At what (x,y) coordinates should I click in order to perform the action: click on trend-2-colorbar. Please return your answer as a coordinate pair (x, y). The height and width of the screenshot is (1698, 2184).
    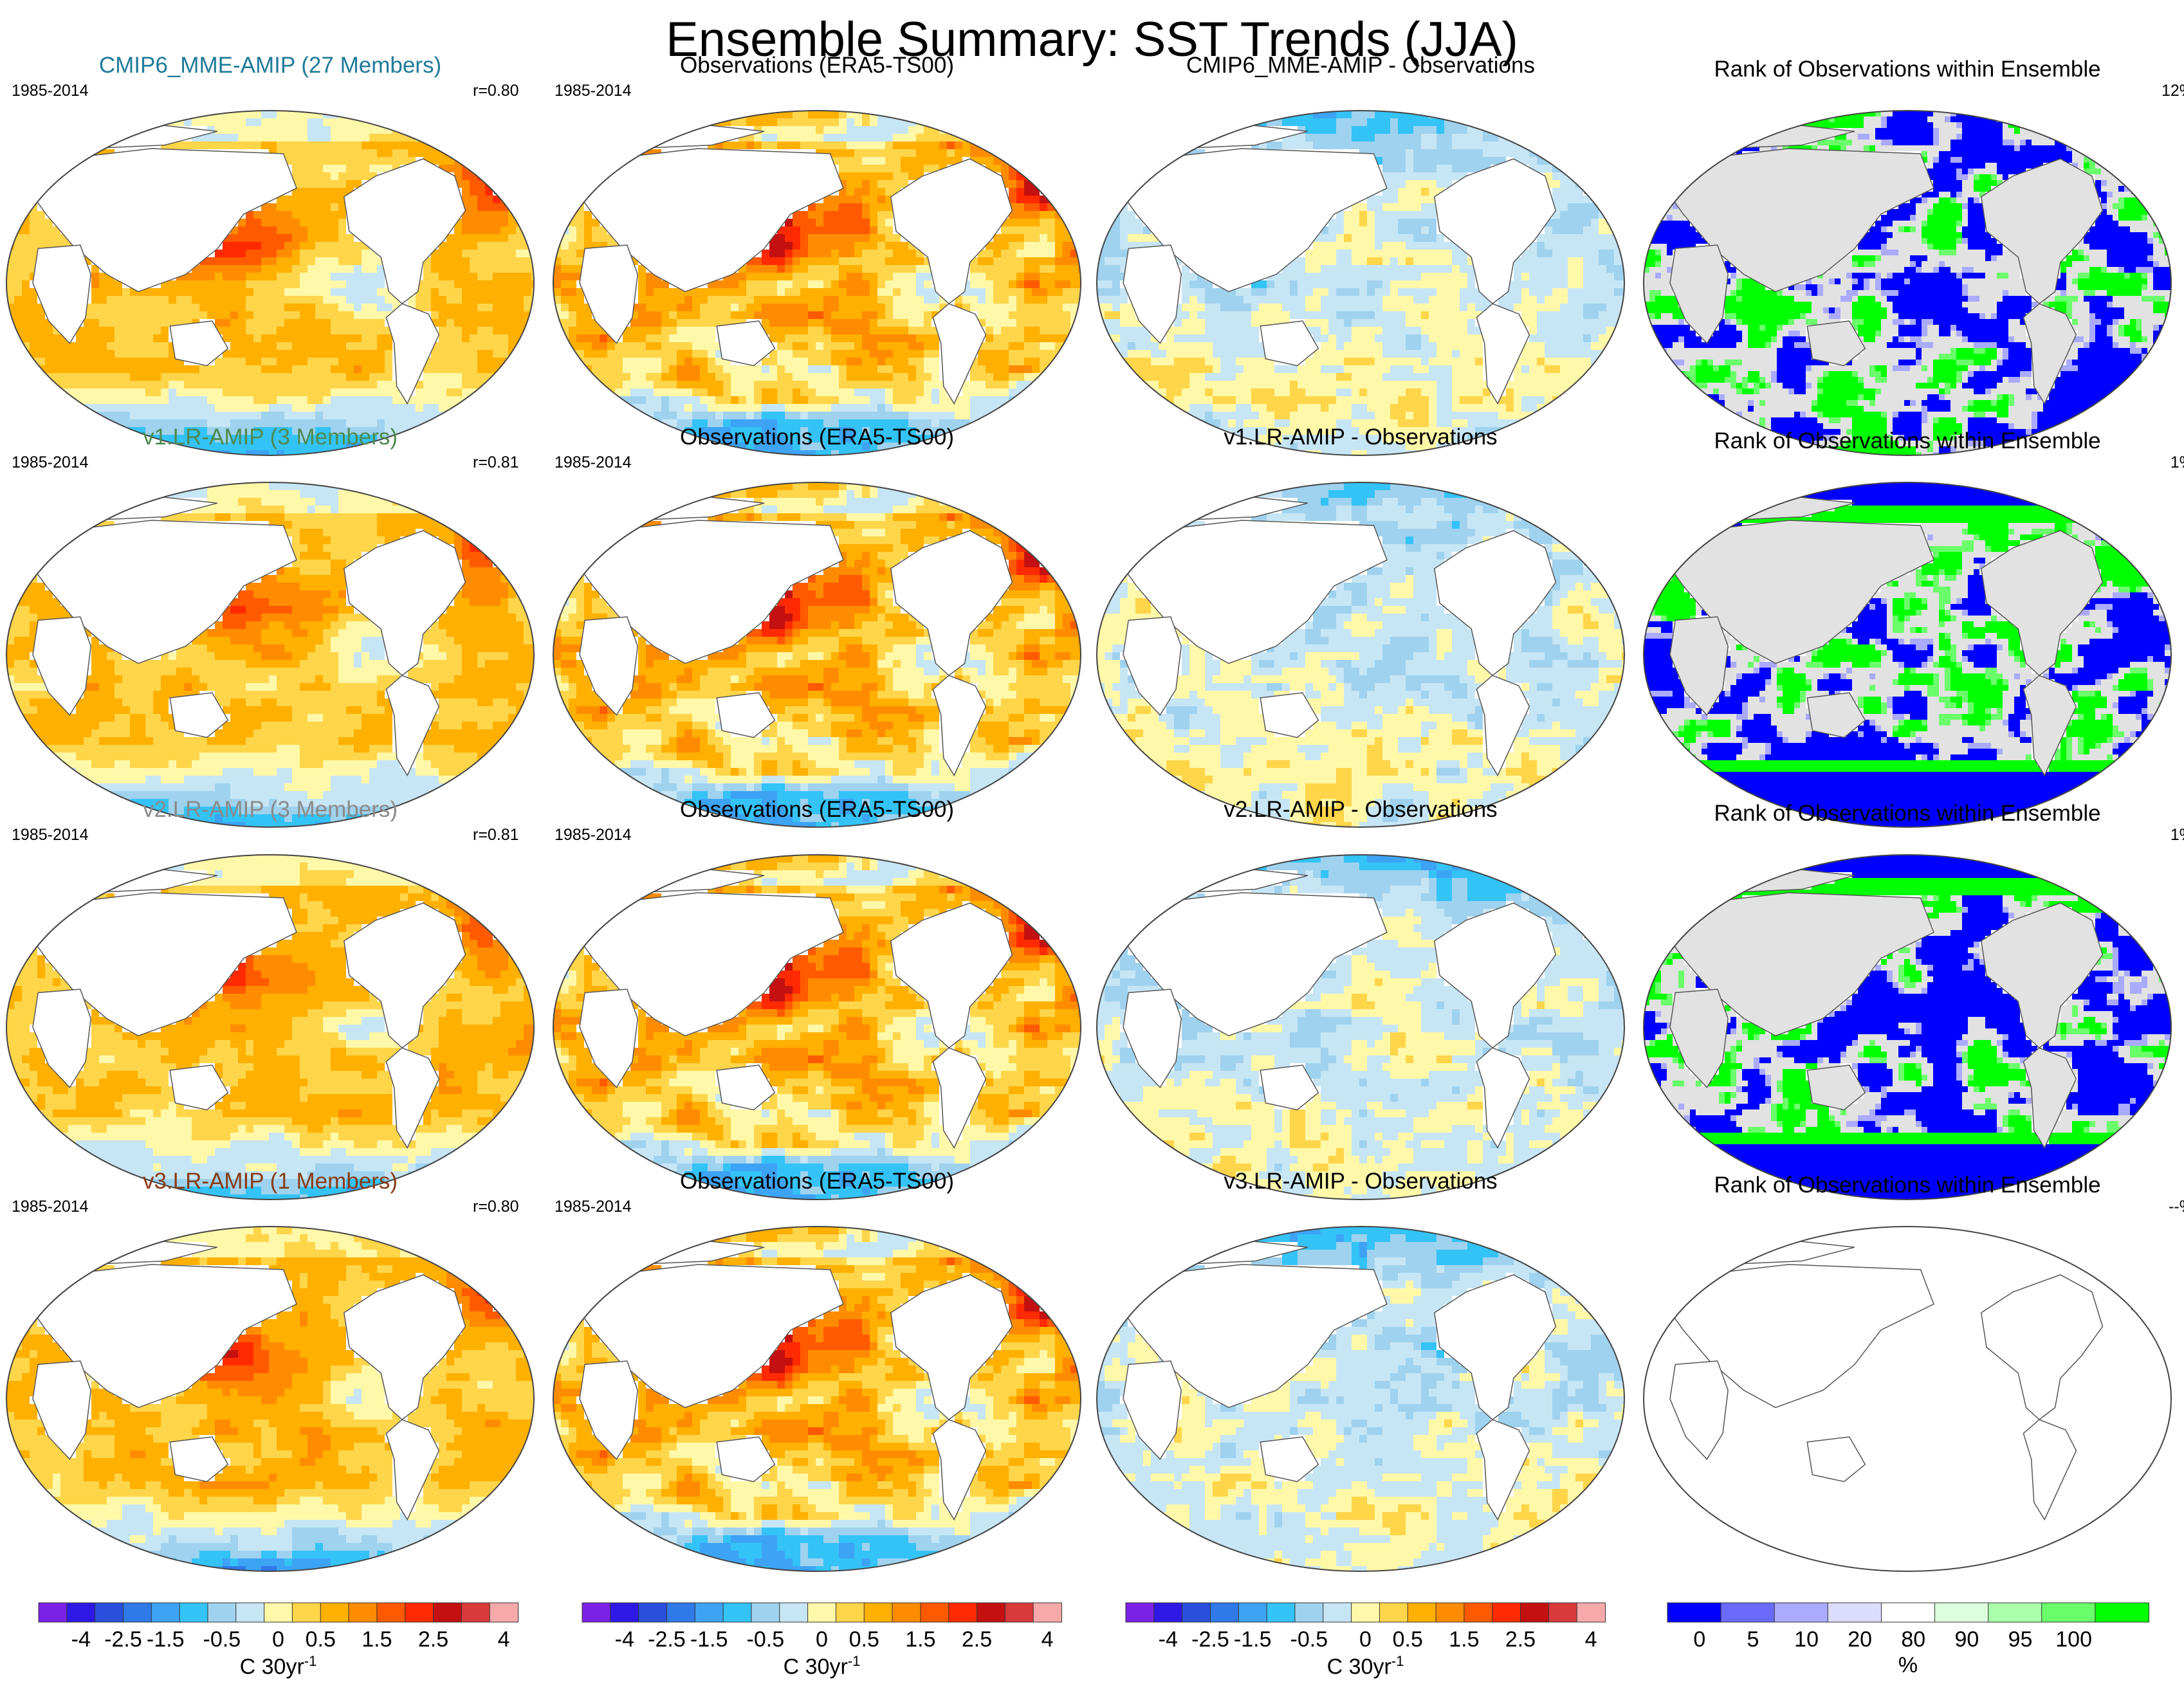
    Looking at the image, I should click on (1366, 1612).